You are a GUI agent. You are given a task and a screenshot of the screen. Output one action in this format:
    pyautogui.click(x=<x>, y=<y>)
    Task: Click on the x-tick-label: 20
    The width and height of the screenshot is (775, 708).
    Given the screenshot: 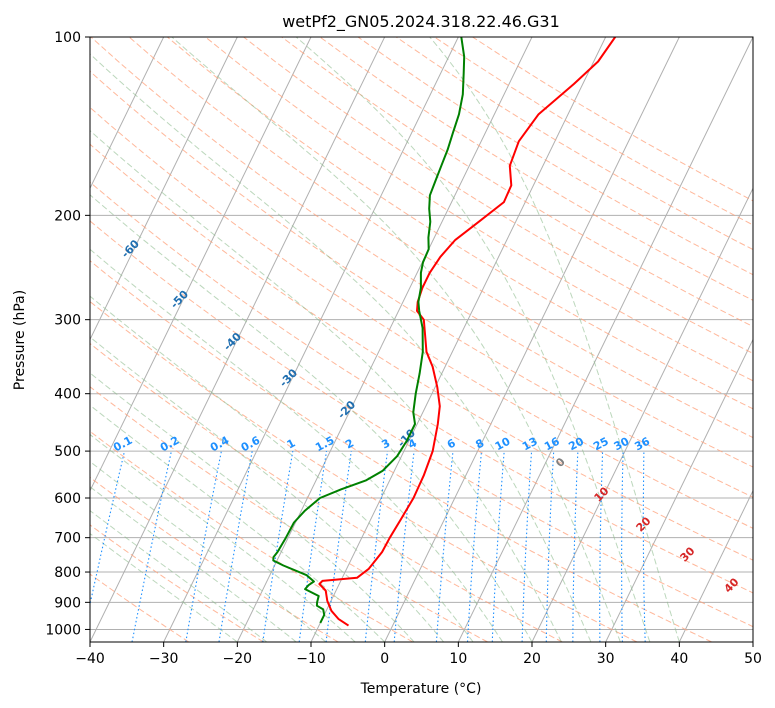 What is the action you would take?
    pyautogui.click(x=532, y=659)
    